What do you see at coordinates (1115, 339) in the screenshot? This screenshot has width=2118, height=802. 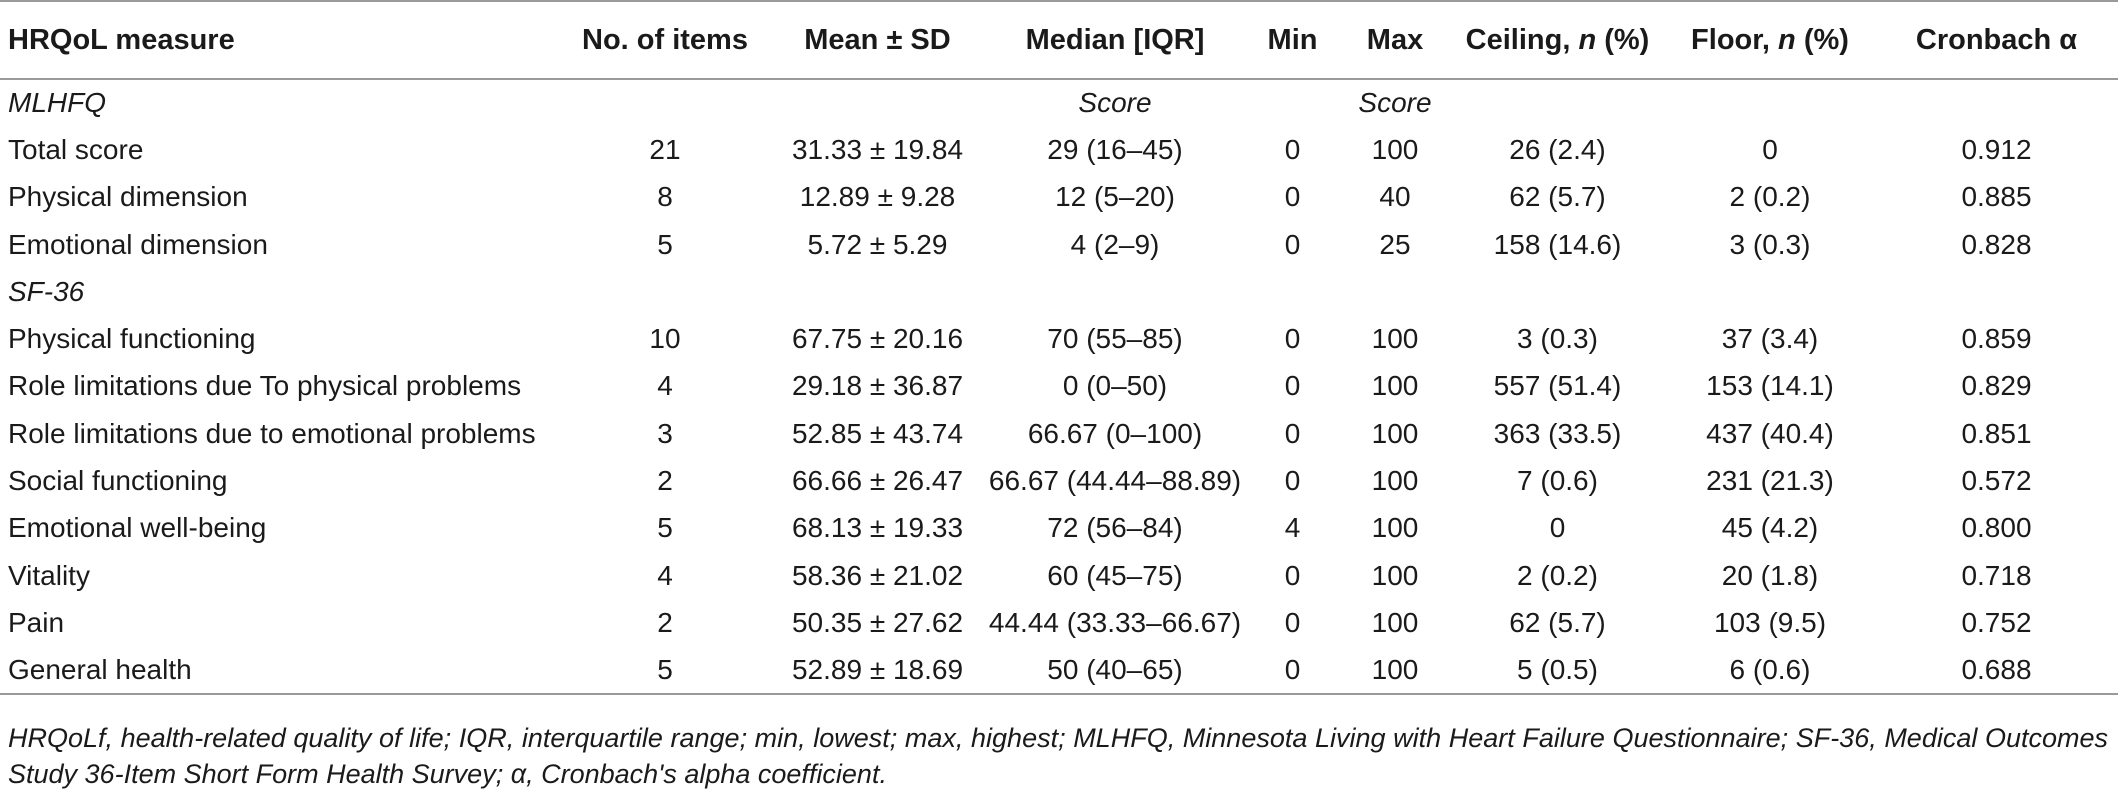 I see `cell-median: 70 (55–85)` at bounding box center [1115, 339].